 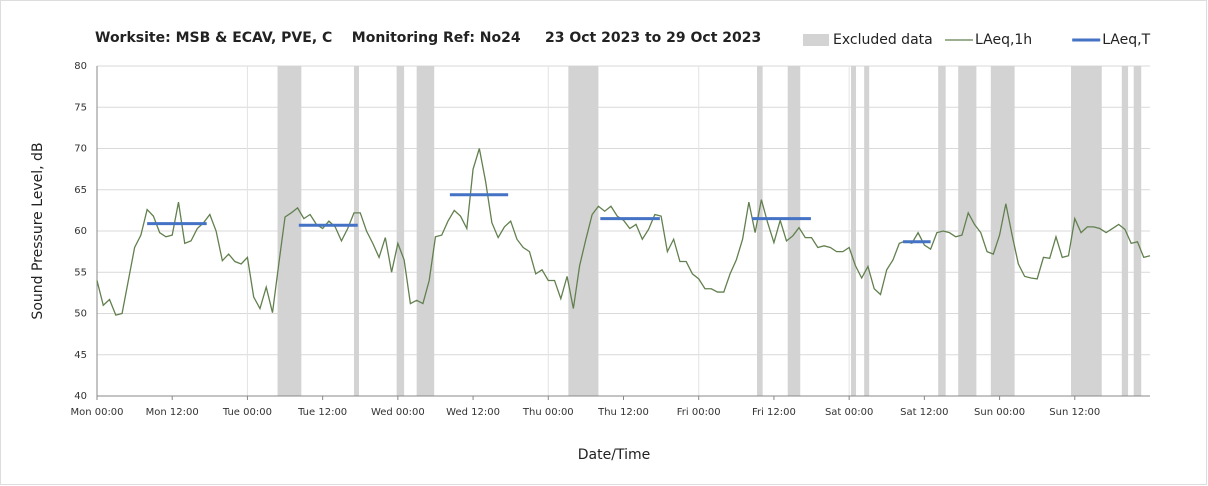 What do you see at coordinates (80, 272) in the screenshot?
I see `y-tick-label: 55` at bounding box center [80, 272].